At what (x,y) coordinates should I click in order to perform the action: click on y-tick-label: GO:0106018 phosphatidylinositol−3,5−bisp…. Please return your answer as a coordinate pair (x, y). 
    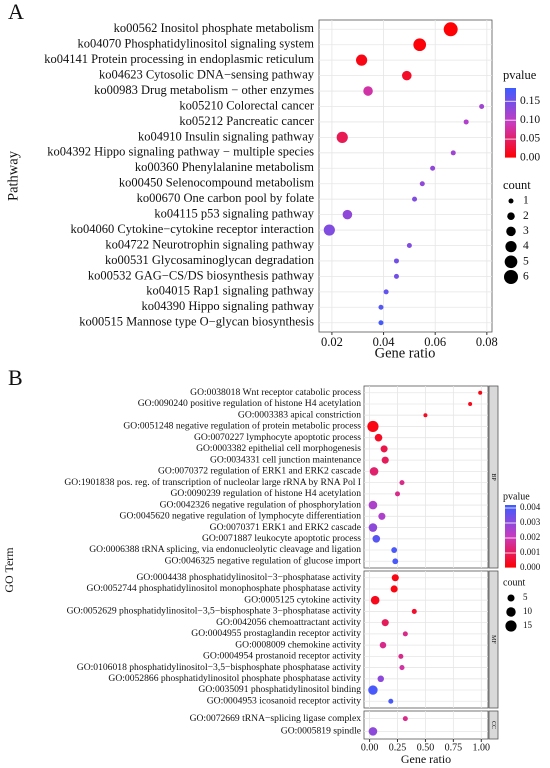
    Looking at the image, I should click on (219, 667).